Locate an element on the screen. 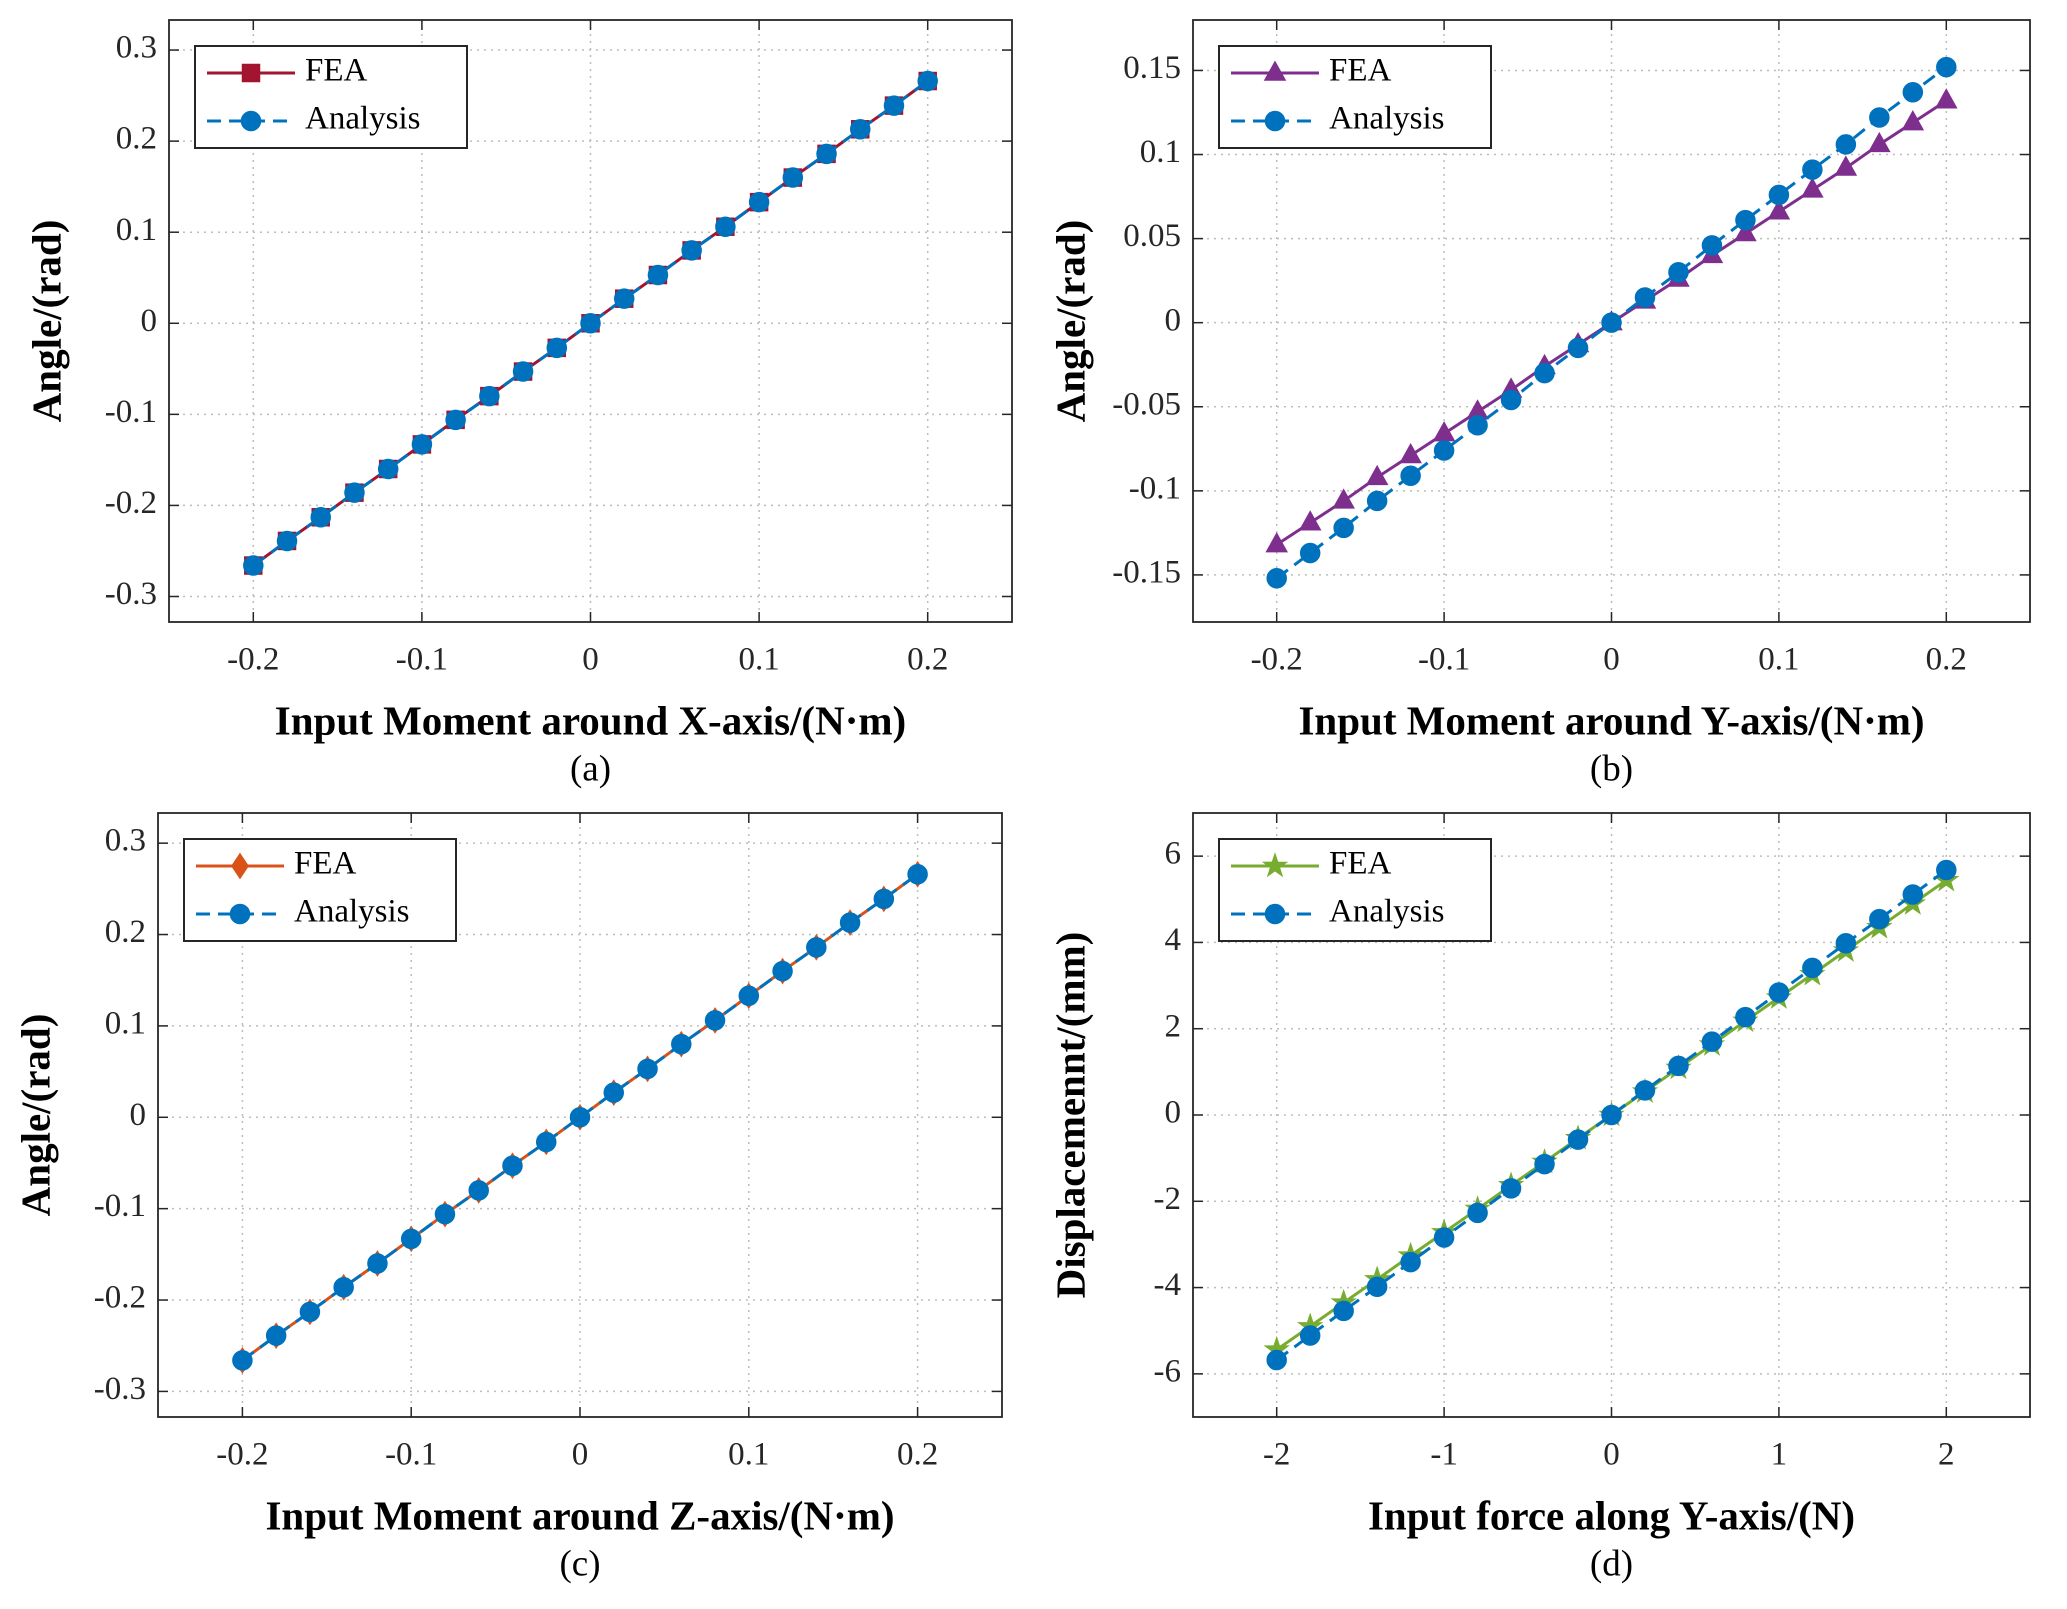 The image size is (2067, 1609). y-tick-label: -0.1 is located at coordinates (131, 412).